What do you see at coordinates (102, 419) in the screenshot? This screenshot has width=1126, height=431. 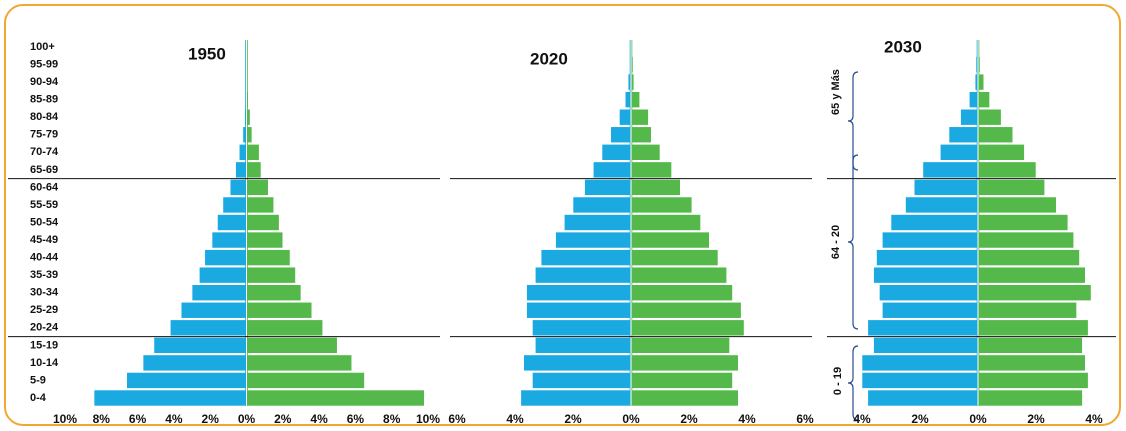 I see `x-tick-label: 8%` at bounding box center [102, 419].